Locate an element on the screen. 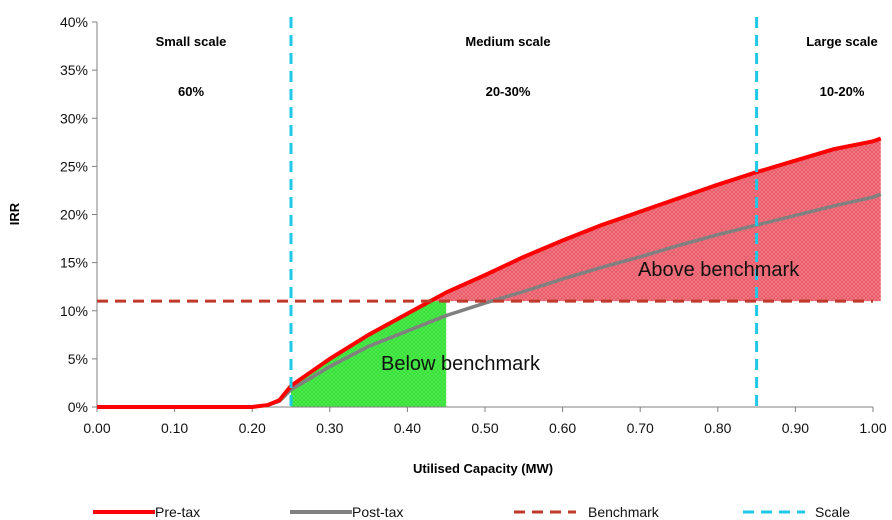 The image size is (892, 520). x-tick-label: 0.40 is located at coordinates (407, 428).